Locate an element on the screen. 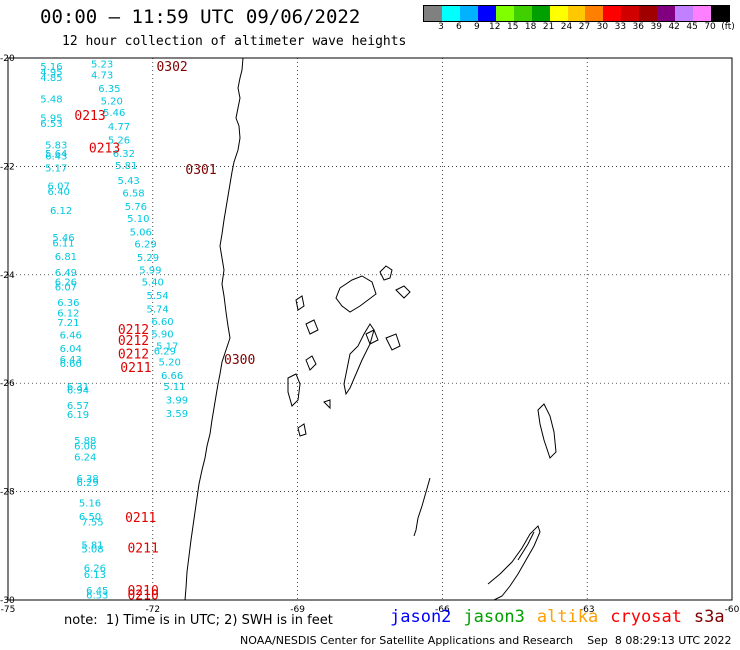  pass-time-label: 0211 is located at coordinates (142, 548).